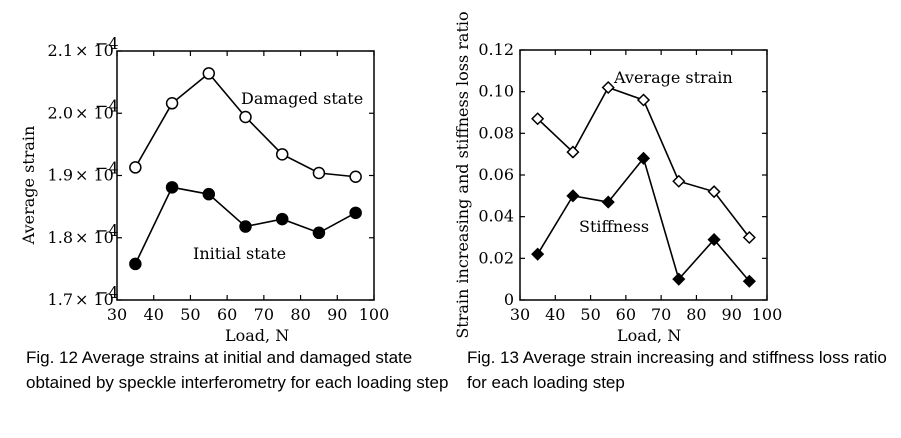 Image resolution: width=901 pixels, height=438 pixels. Describe the element at coordinates (496, 132) in the screenshot. I see `y-tick-label: 0.08` at that location.